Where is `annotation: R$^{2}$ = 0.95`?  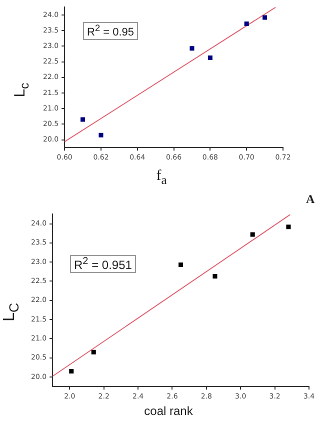 annotation: R$^{2}$ = 0.95 is located at coordinates (110, 31).